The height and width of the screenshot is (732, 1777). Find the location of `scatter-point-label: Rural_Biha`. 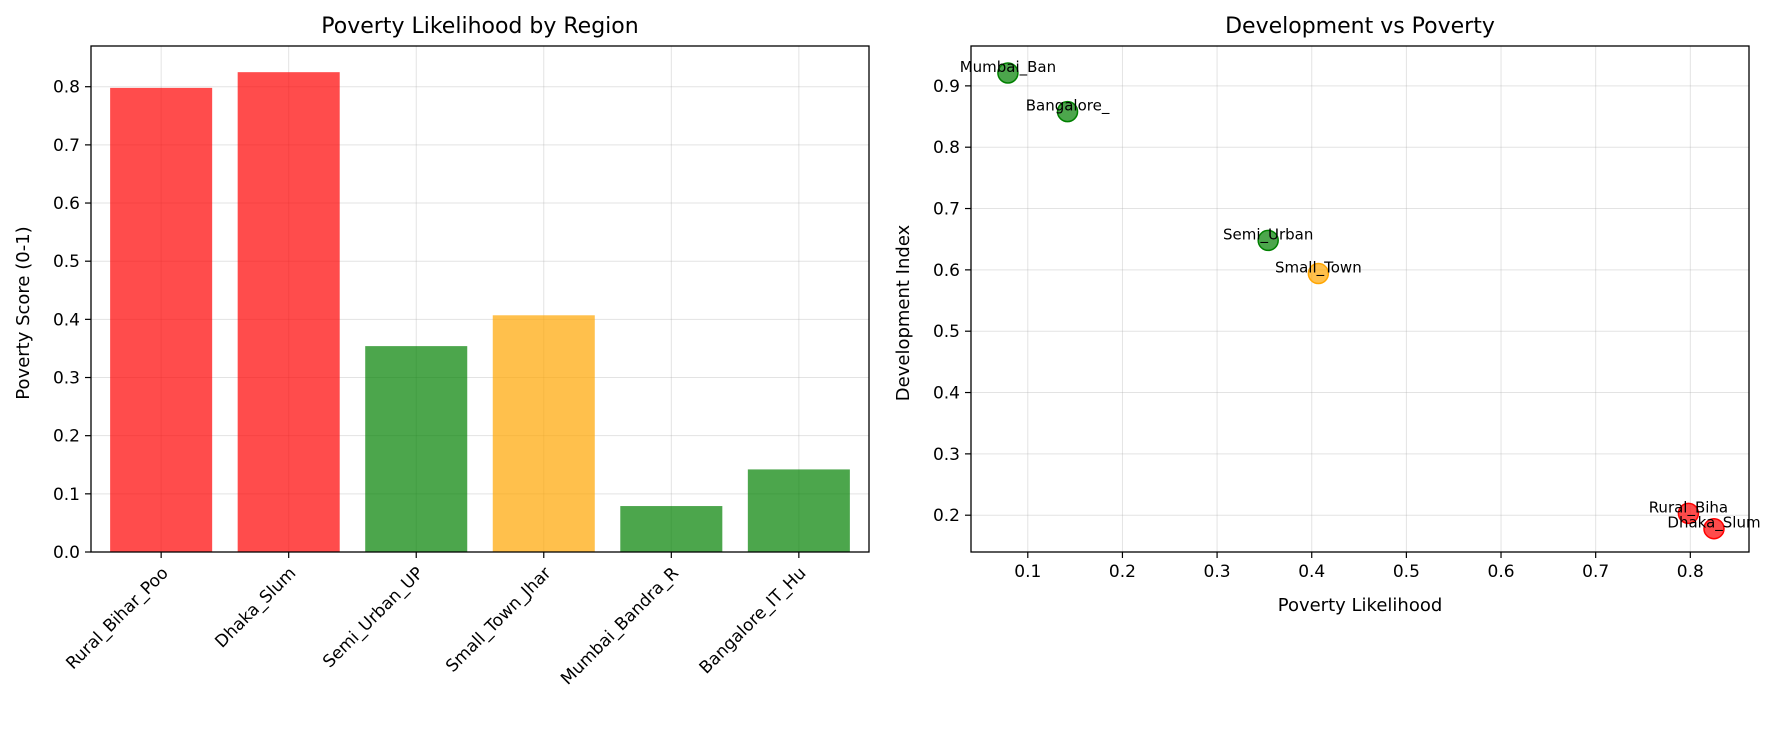

scatter-point-label: Rural_Biha is located at coordinates (1688, 507).